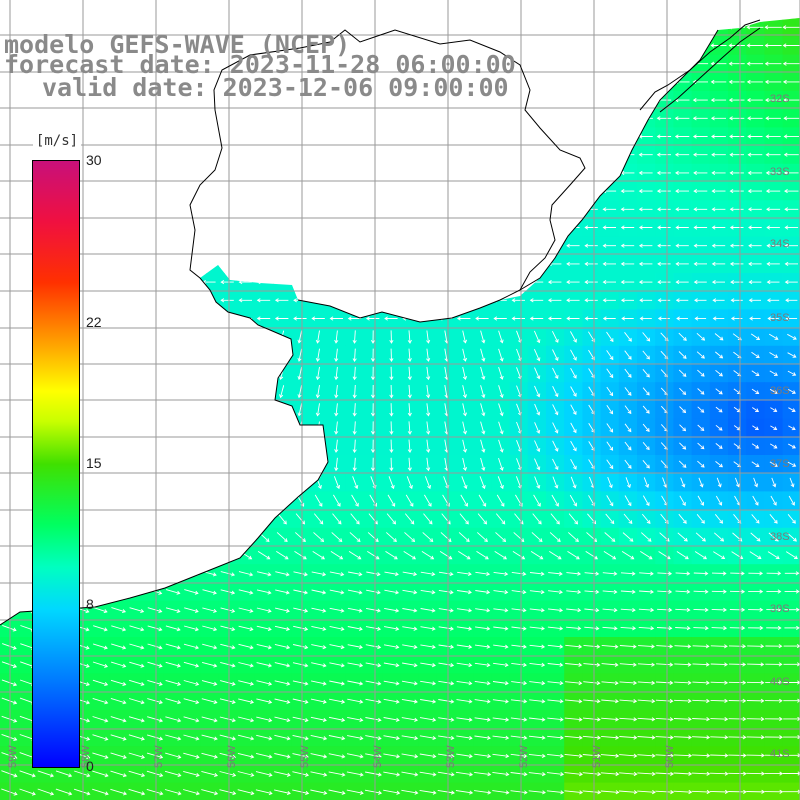 This screenshot has width=800, height=800. I want to click on valid-date: valid date: 2023-12-06 09:00:00, so click(275, 87).